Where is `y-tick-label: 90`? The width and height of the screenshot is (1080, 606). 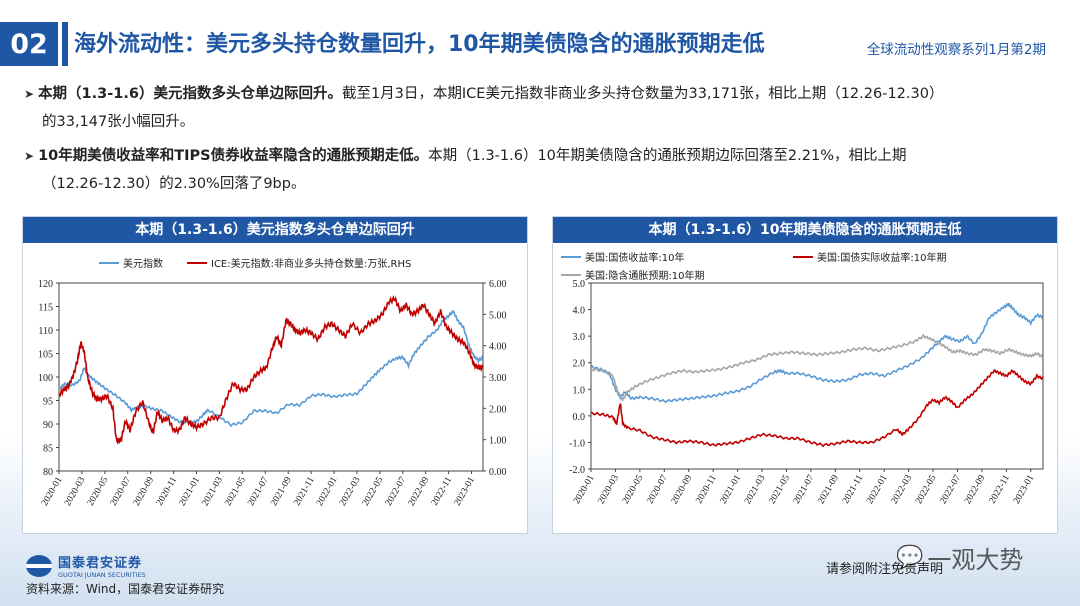
y-tick-label: 90 is located at coordinates (48, 425).